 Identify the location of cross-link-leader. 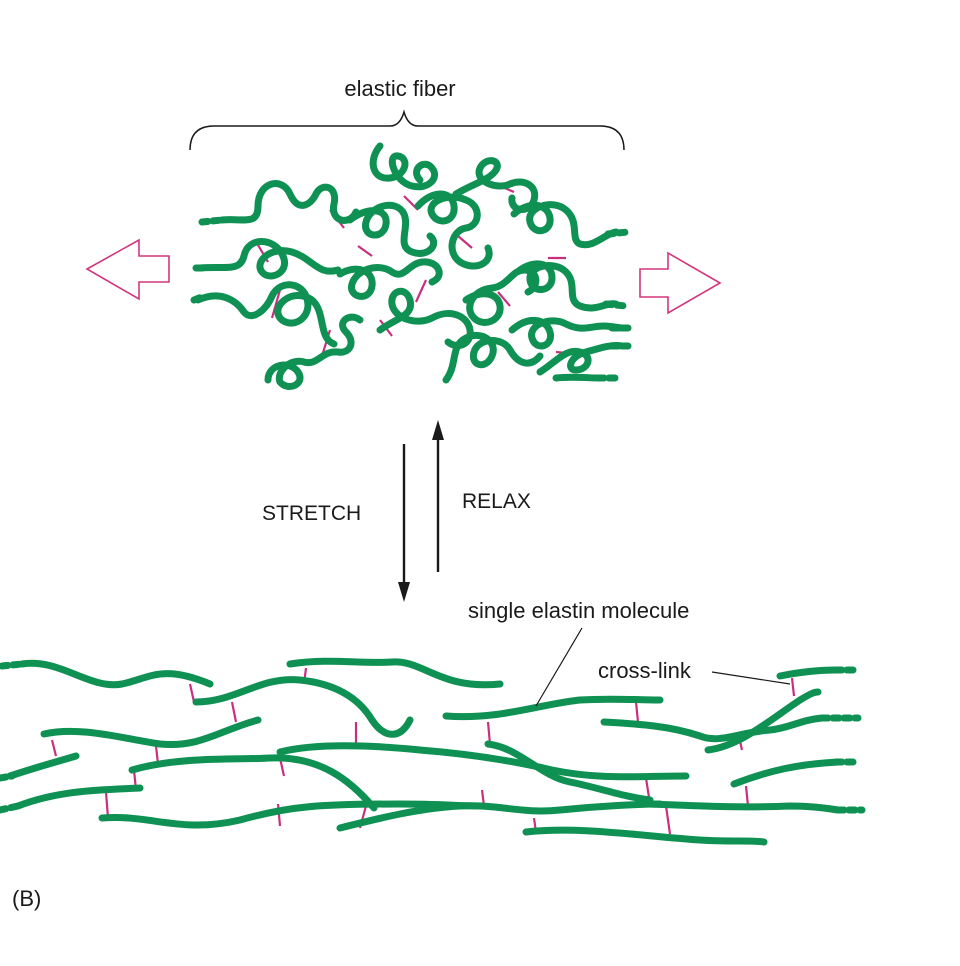
(751, 678).